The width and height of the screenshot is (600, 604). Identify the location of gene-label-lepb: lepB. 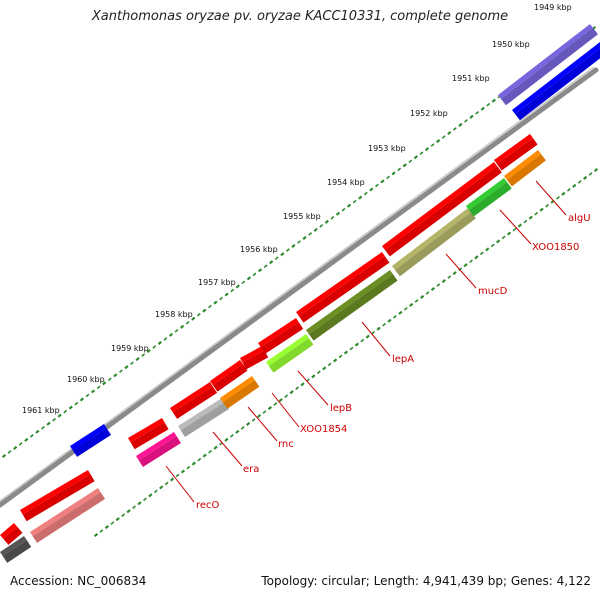
(341, 408).